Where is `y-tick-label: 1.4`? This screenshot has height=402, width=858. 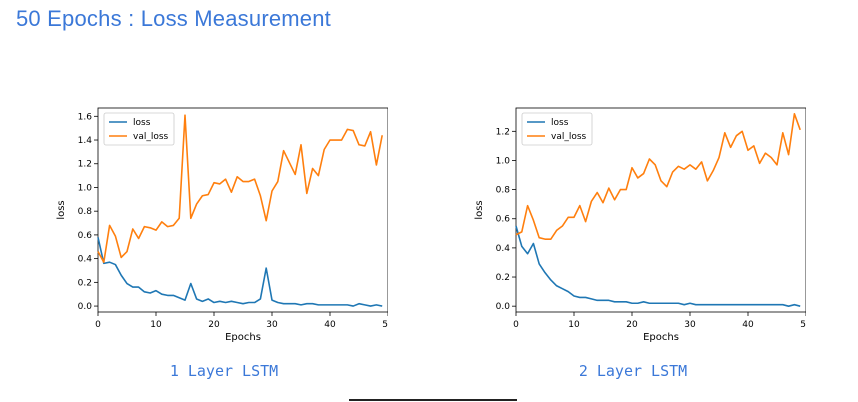
y-tick-label: 1.4 is located at coordinates (85, 141).